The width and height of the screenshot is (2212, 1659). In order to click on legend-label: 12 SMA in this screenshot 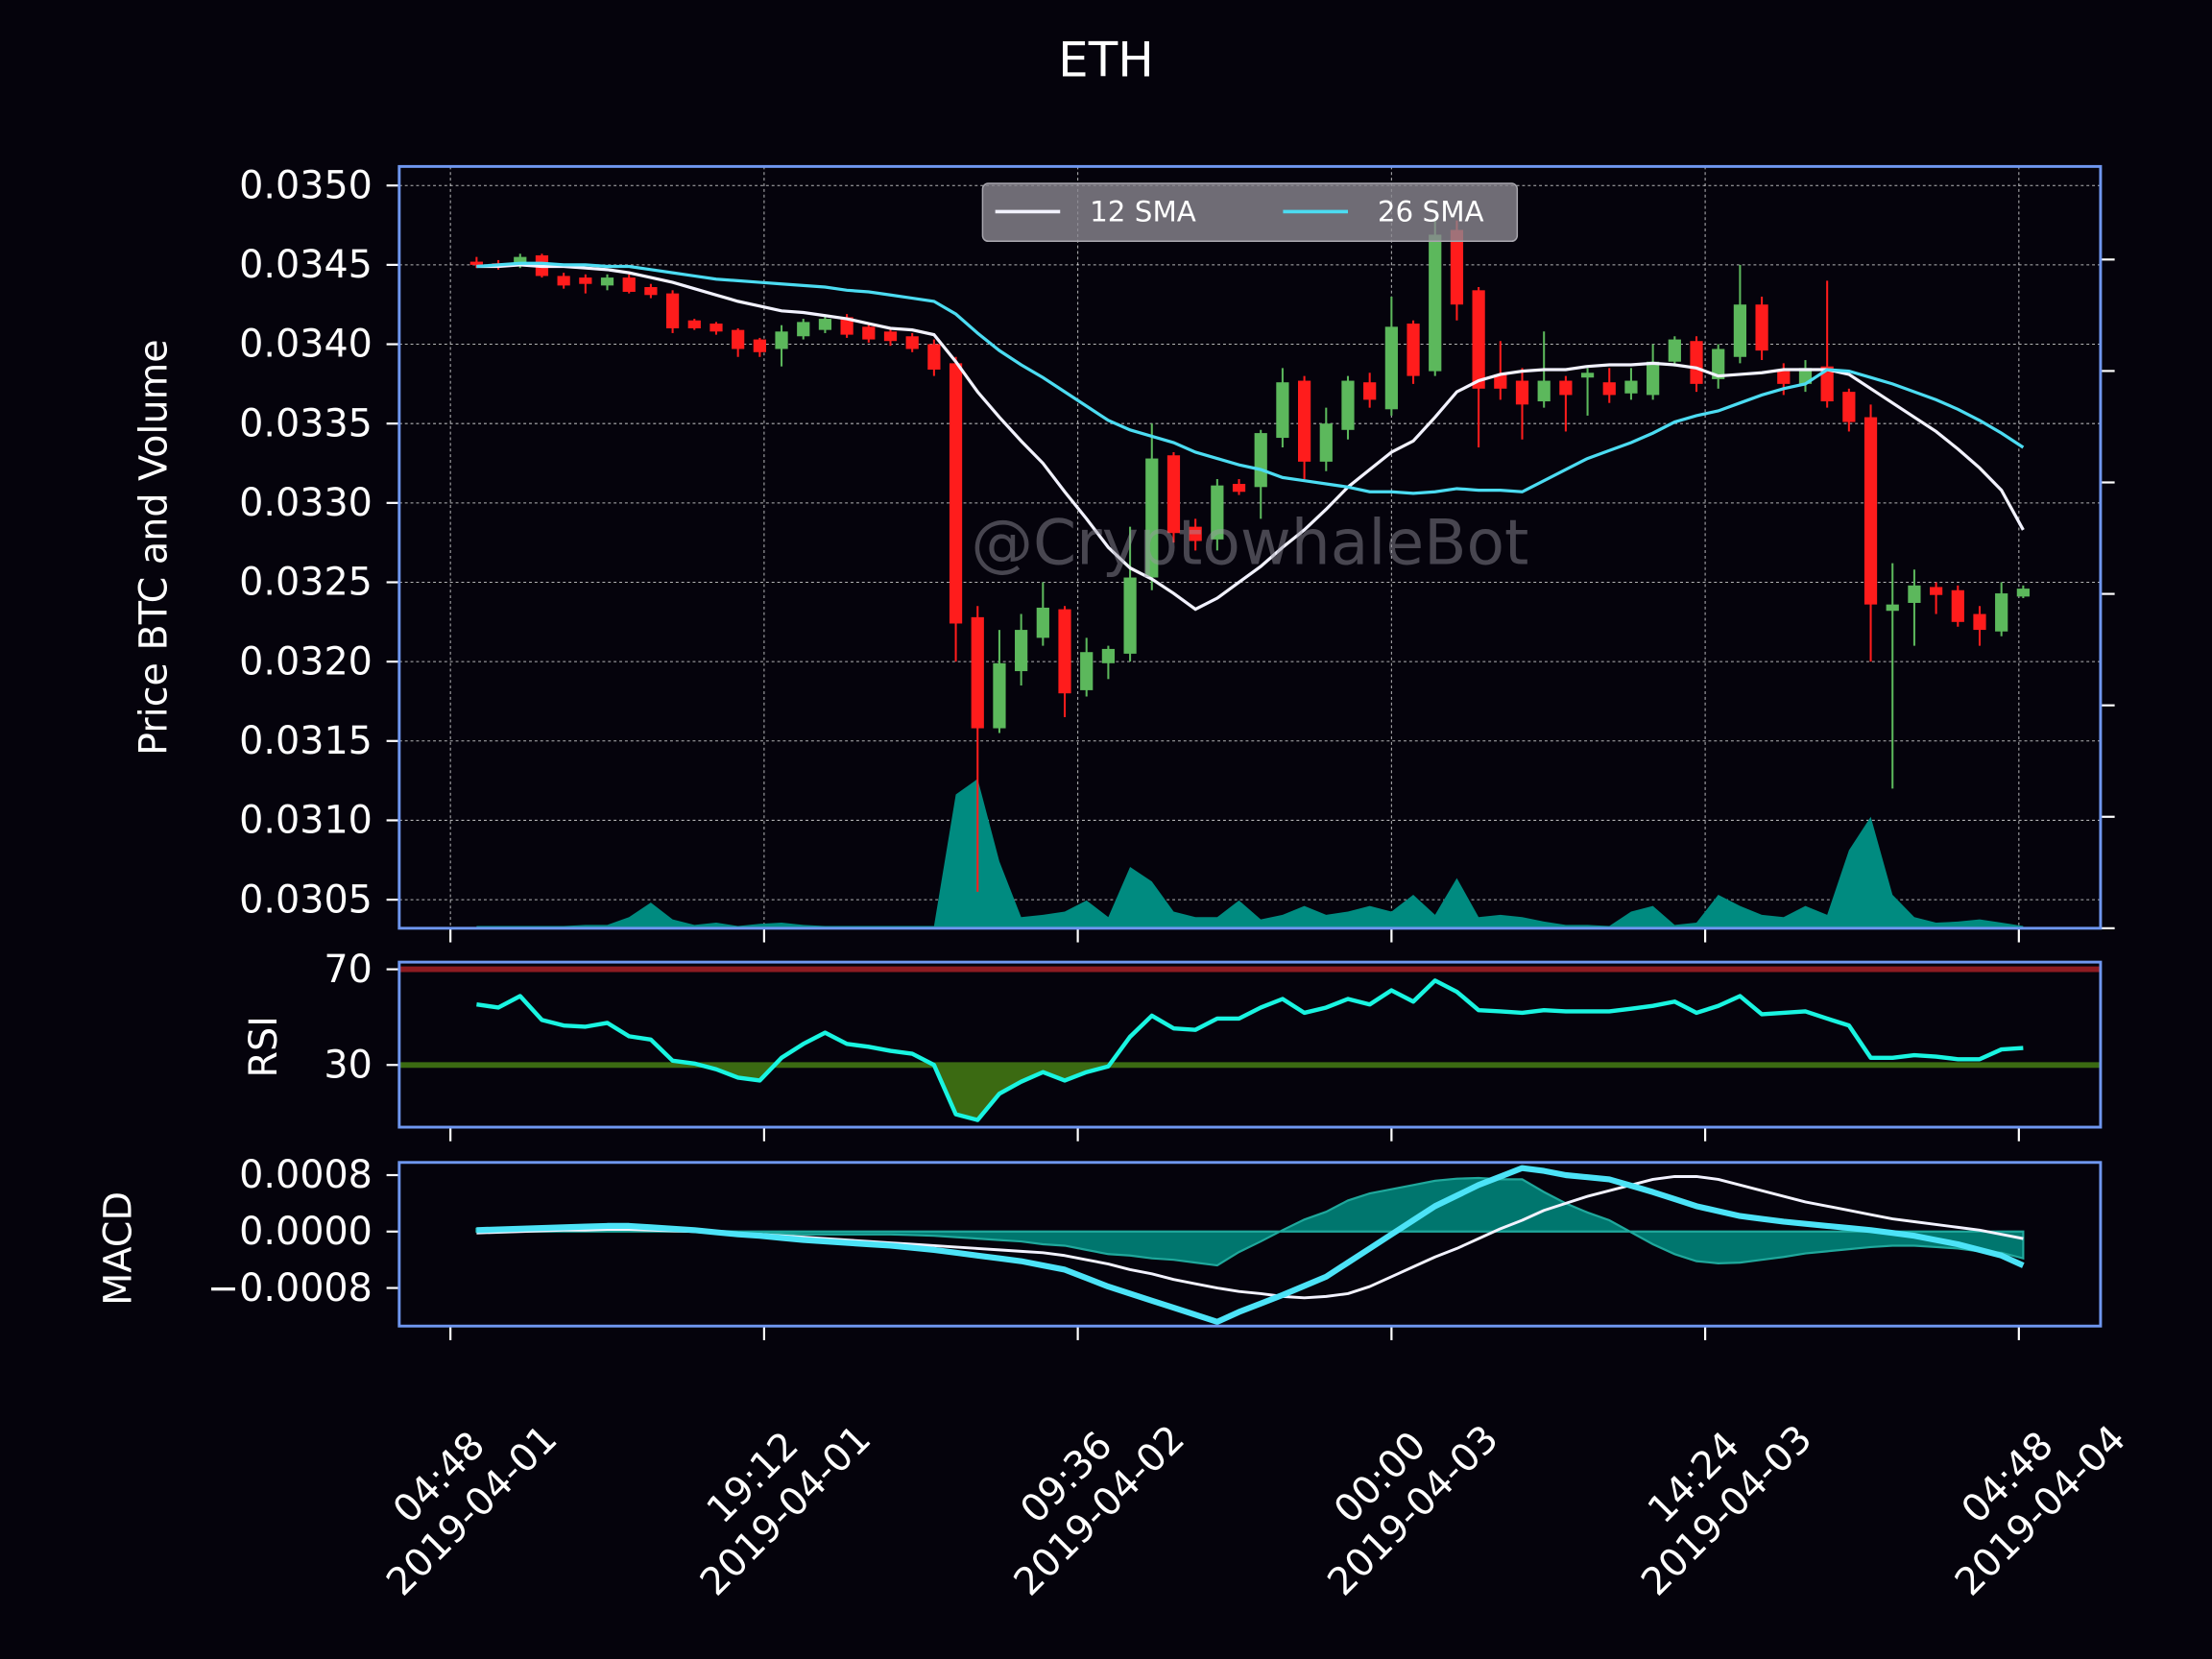, I will do `click(1143, 212)`.